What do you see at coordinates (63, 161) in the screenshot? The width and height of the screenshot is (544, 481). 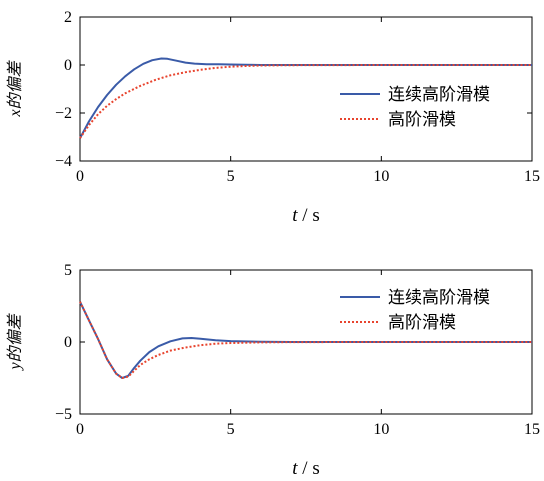 I see `y-tick-label: −4` at bounding box center [63, 161].